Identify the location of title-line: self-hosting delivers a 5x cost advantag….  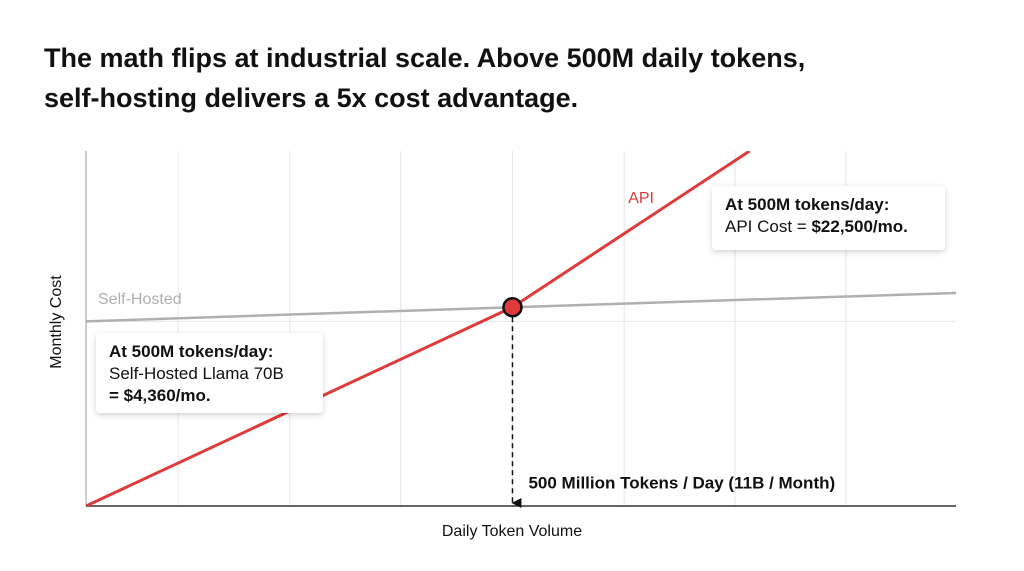
(311, 98).